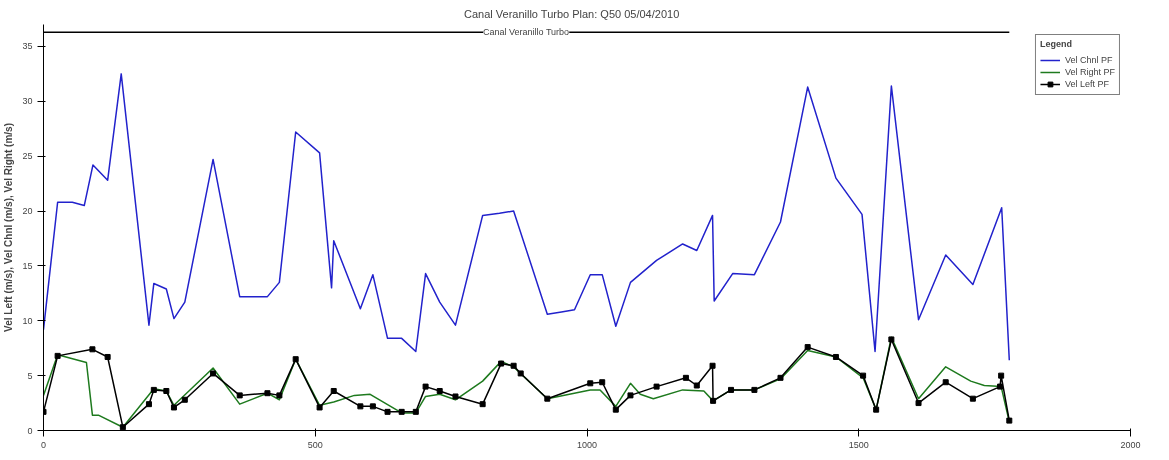 The width and height of the screenshot is (1169, 460). I want to click on x-tick-label: 500, so click(315, 444).